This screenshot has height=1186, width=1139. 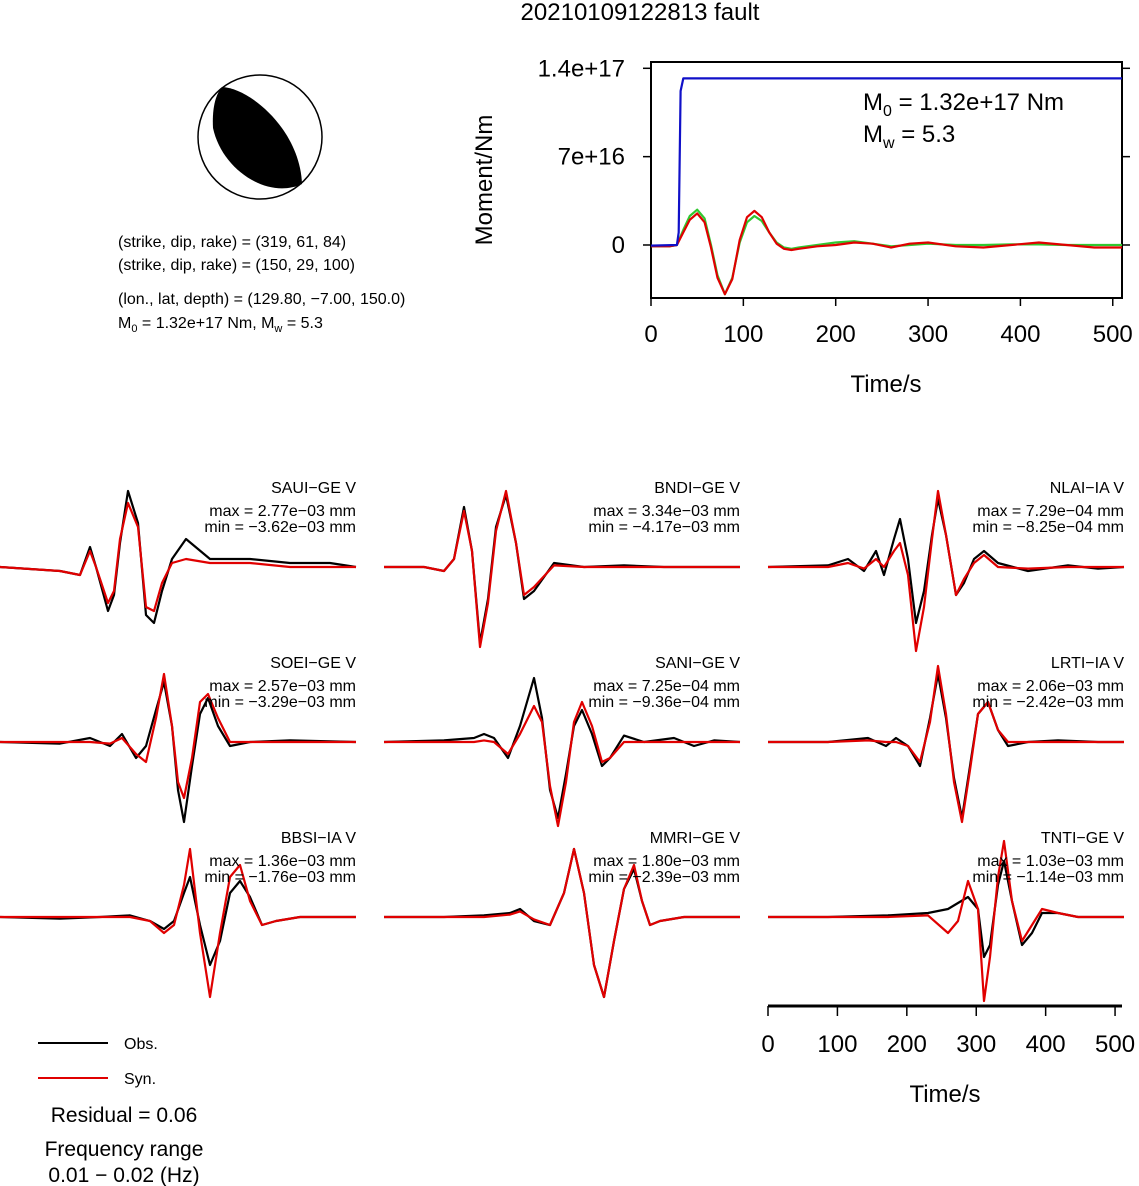 I want to click on station-max: max = 1.36e−03 mm, so click(x=282, y=861).